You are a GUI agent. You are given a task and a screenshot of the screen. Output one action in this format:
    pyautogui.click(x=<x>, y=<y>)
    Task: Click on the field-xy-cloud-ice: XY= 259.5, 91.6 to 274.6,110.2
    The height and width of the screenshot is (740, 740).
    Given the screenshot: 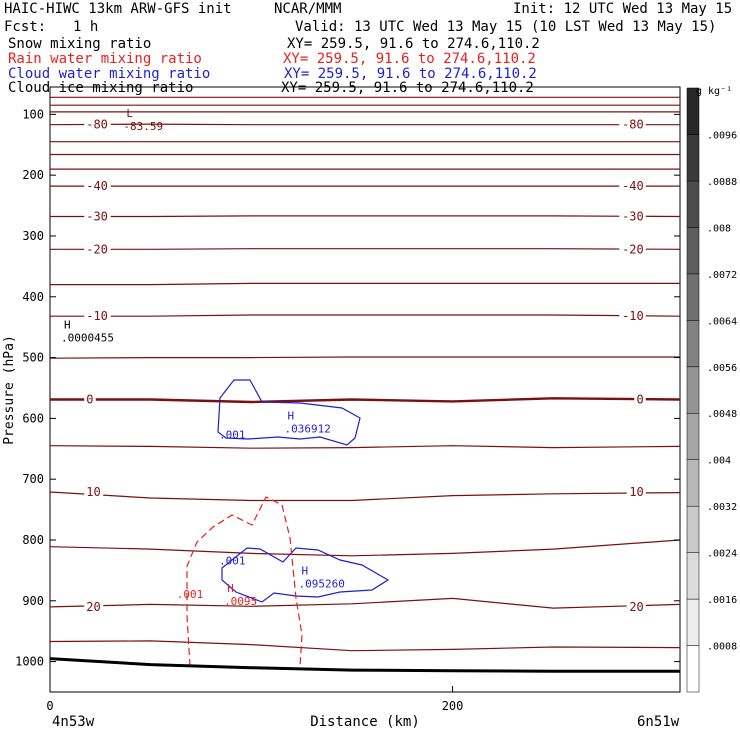 What is the action you would take?
    pyautogui.click(x=407, y=88)
    